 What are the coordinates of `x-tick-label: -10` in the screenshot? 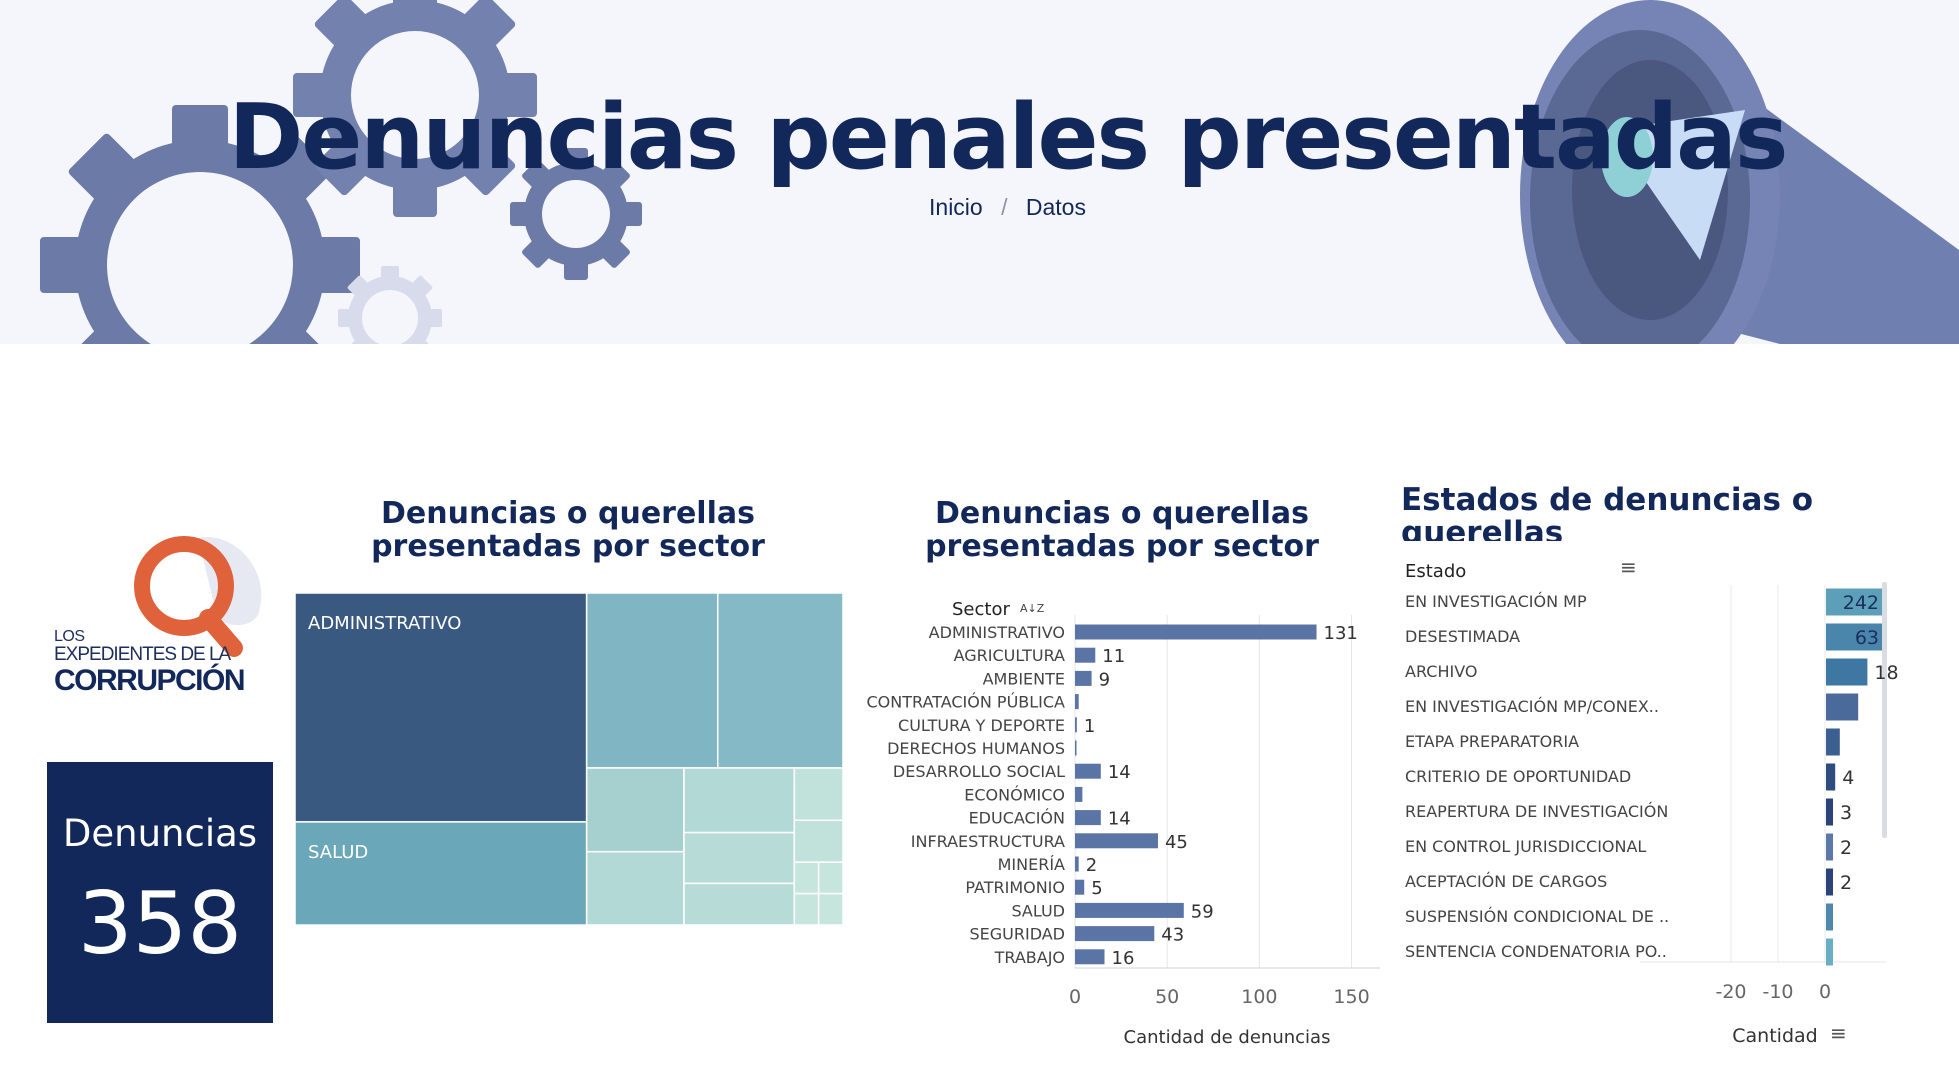 It's located at (1777, 992).